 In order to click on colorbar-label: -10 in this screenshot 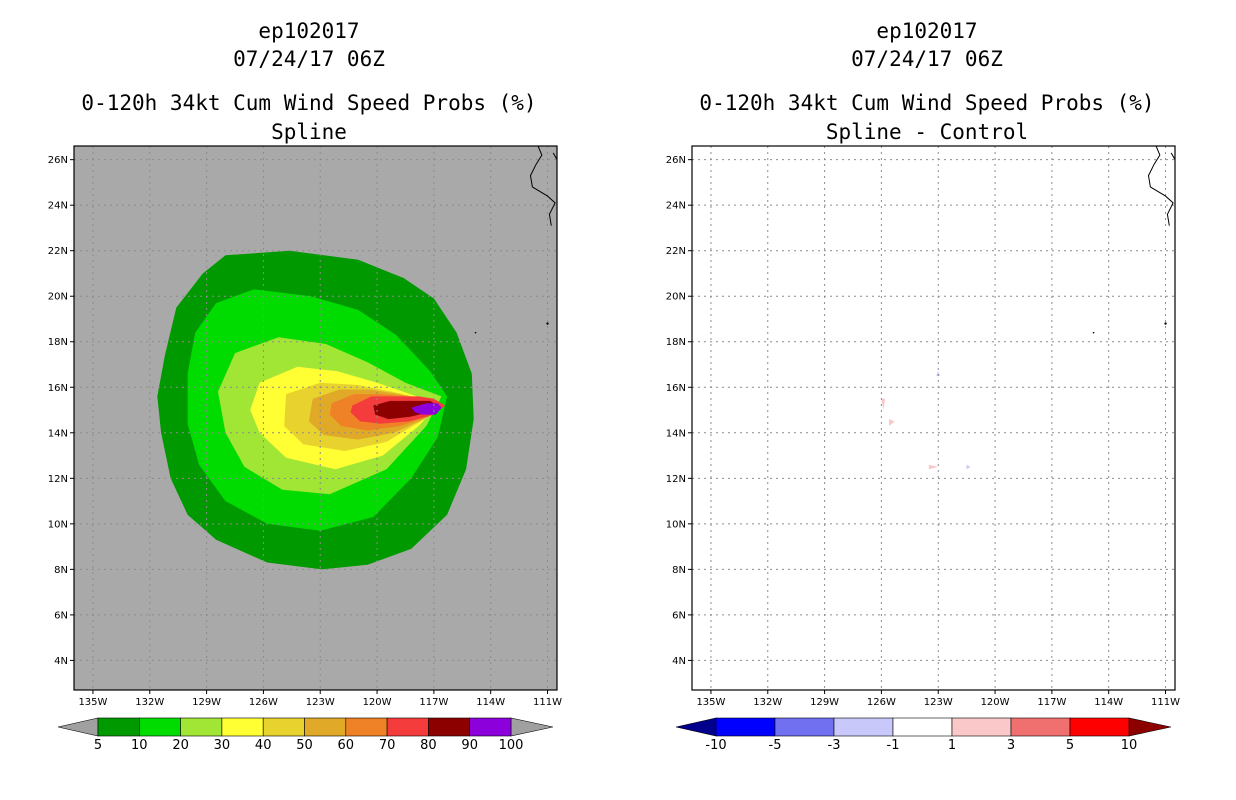, I will do `click(715, 745)`.